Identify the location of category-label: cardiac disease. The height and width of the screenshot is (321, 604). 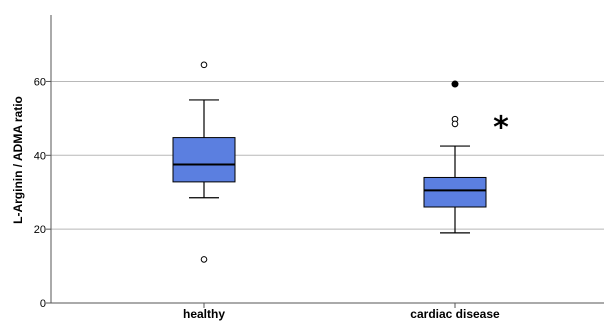
(455, 314).